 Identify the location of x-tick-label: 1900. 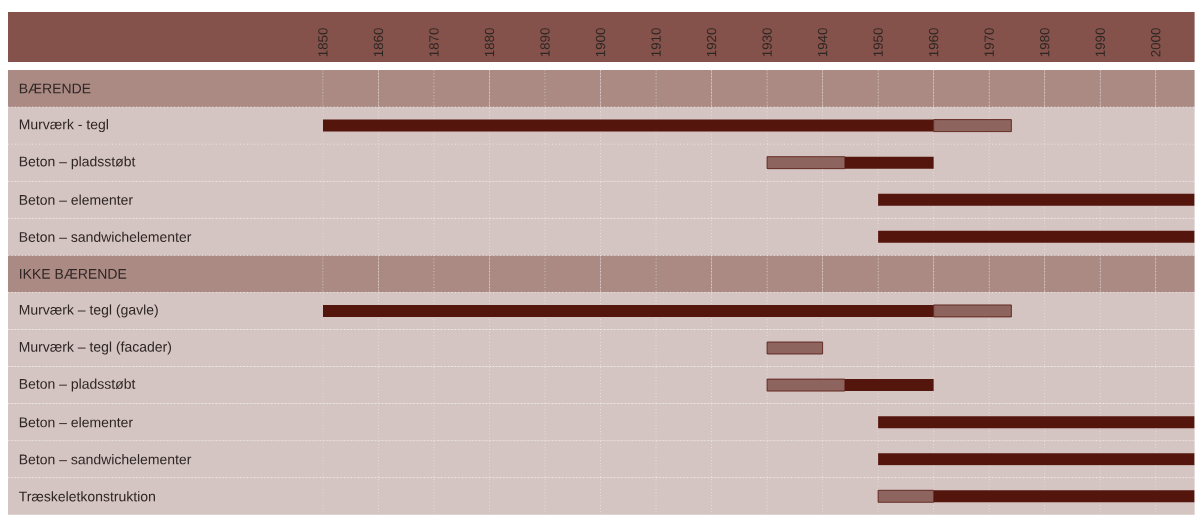
(600, 42).